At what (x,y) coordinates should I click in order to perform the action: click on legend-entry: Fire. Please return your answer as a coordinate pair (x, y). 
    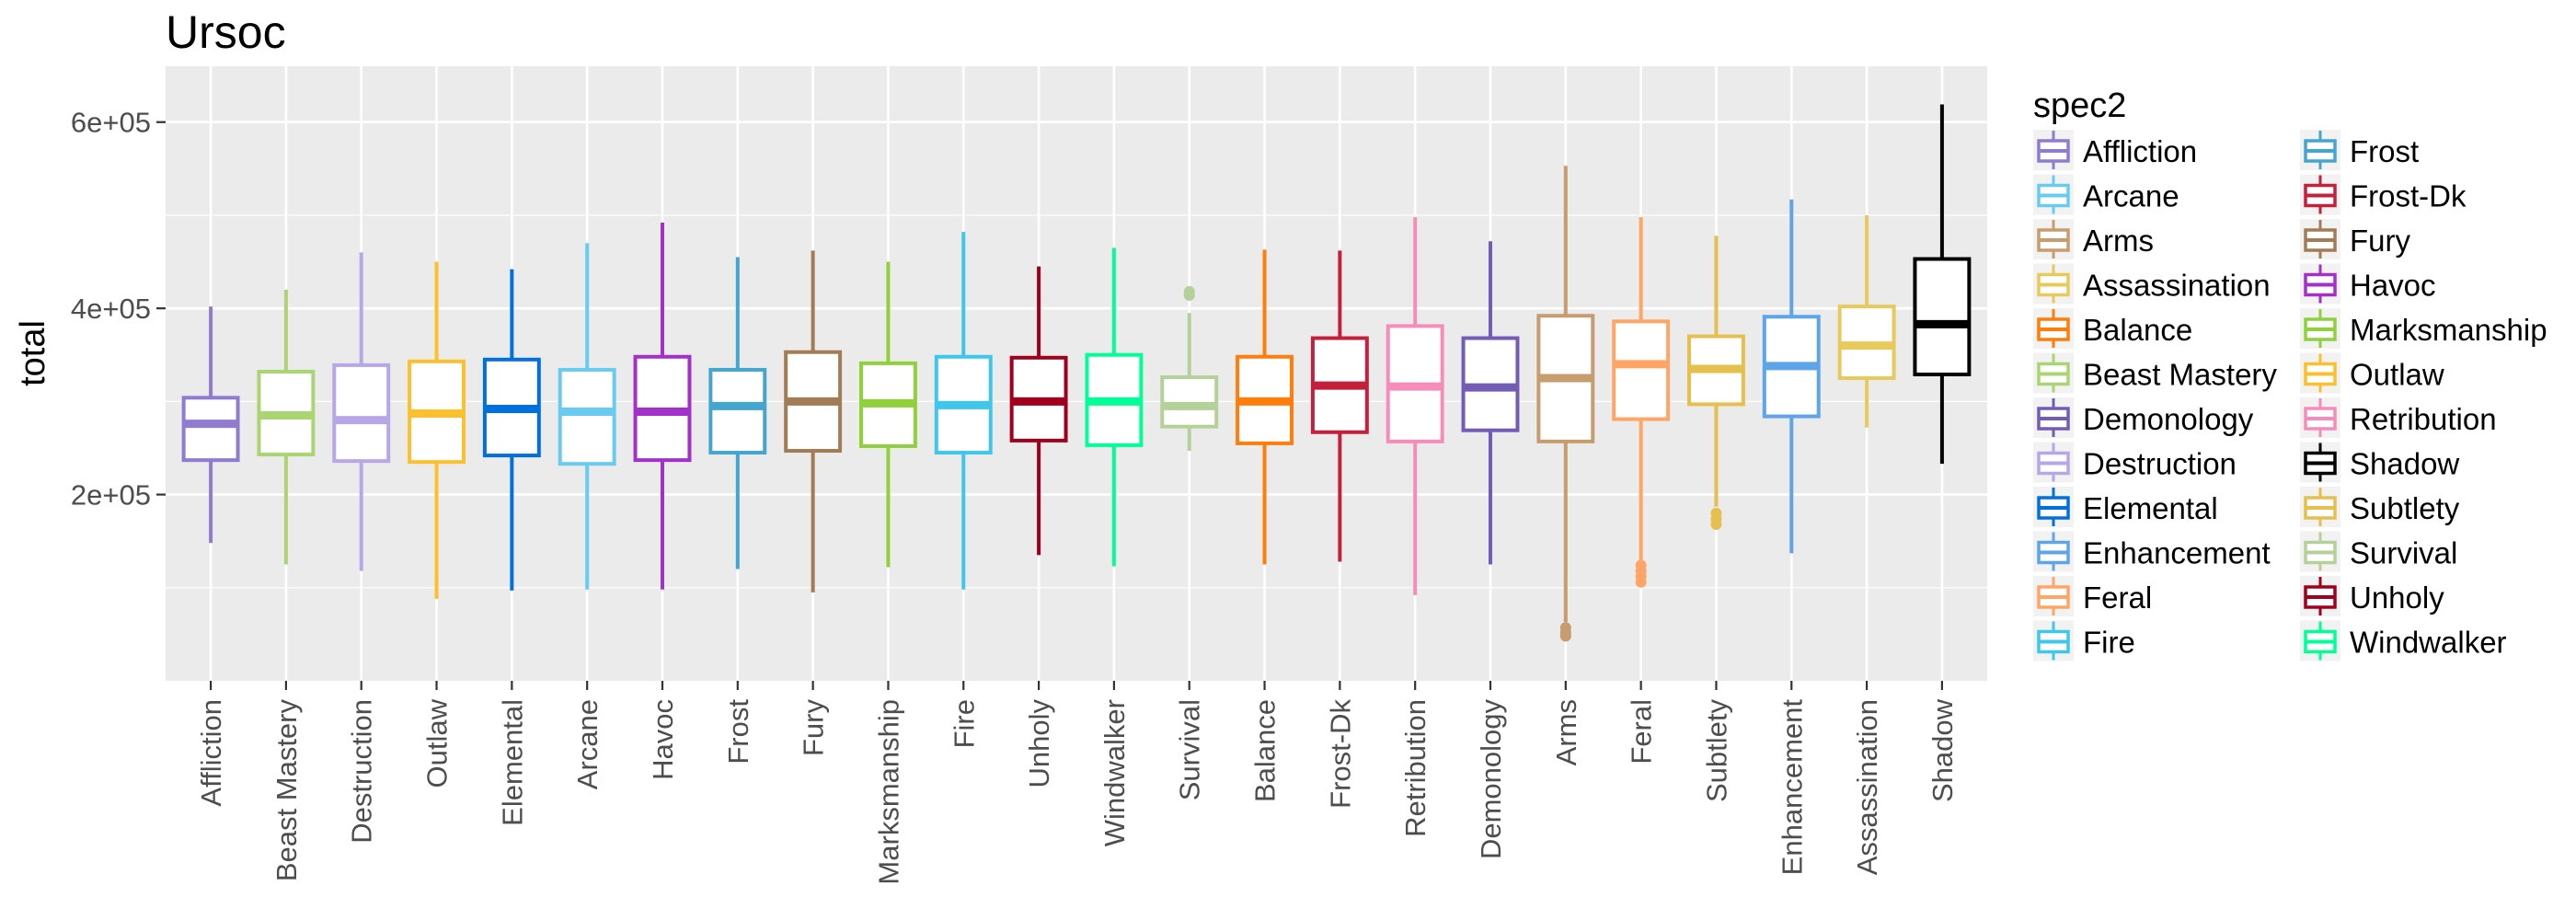
    Looking at the image, I should click on (2084, 640).